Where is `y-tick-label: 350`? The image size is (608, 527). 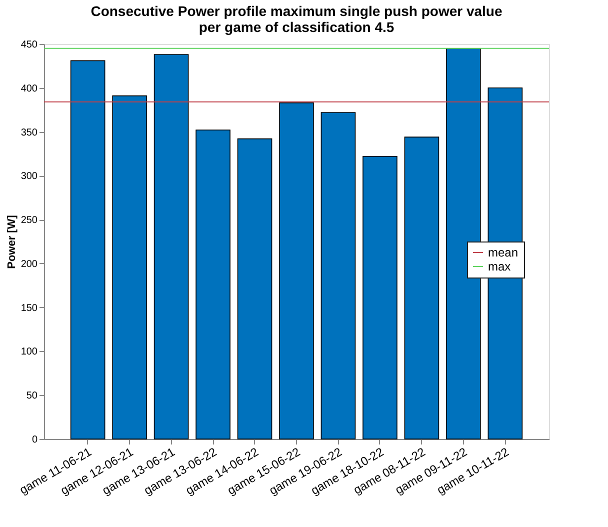 y-tick-label: 350 is located at coordinates (29, 132).